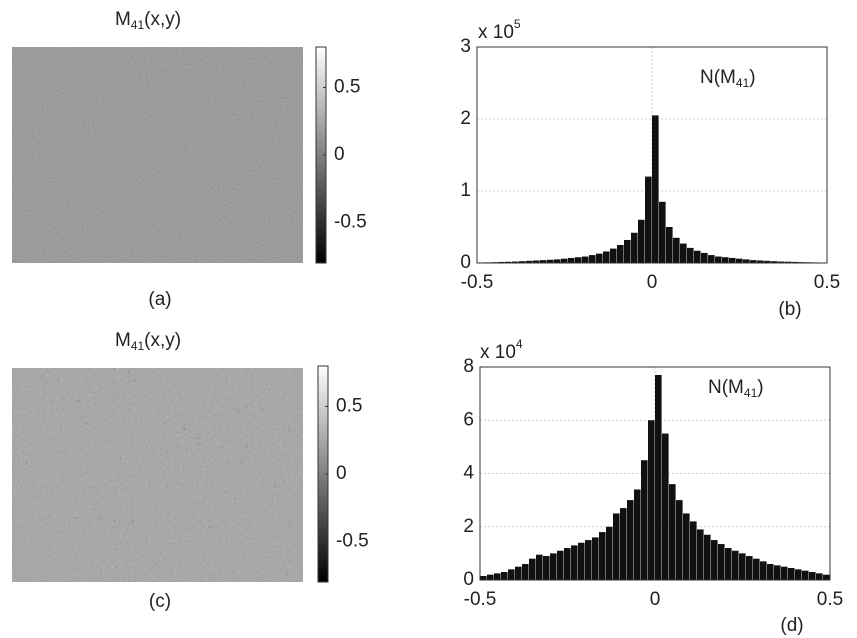 Image resolution: width=857 pixels, height=638 pixels. What do you see at coordinates (350, 222) in the screenshot?
I see `colorbar-tick-label: -0.5` at bounding box center [350, 222].